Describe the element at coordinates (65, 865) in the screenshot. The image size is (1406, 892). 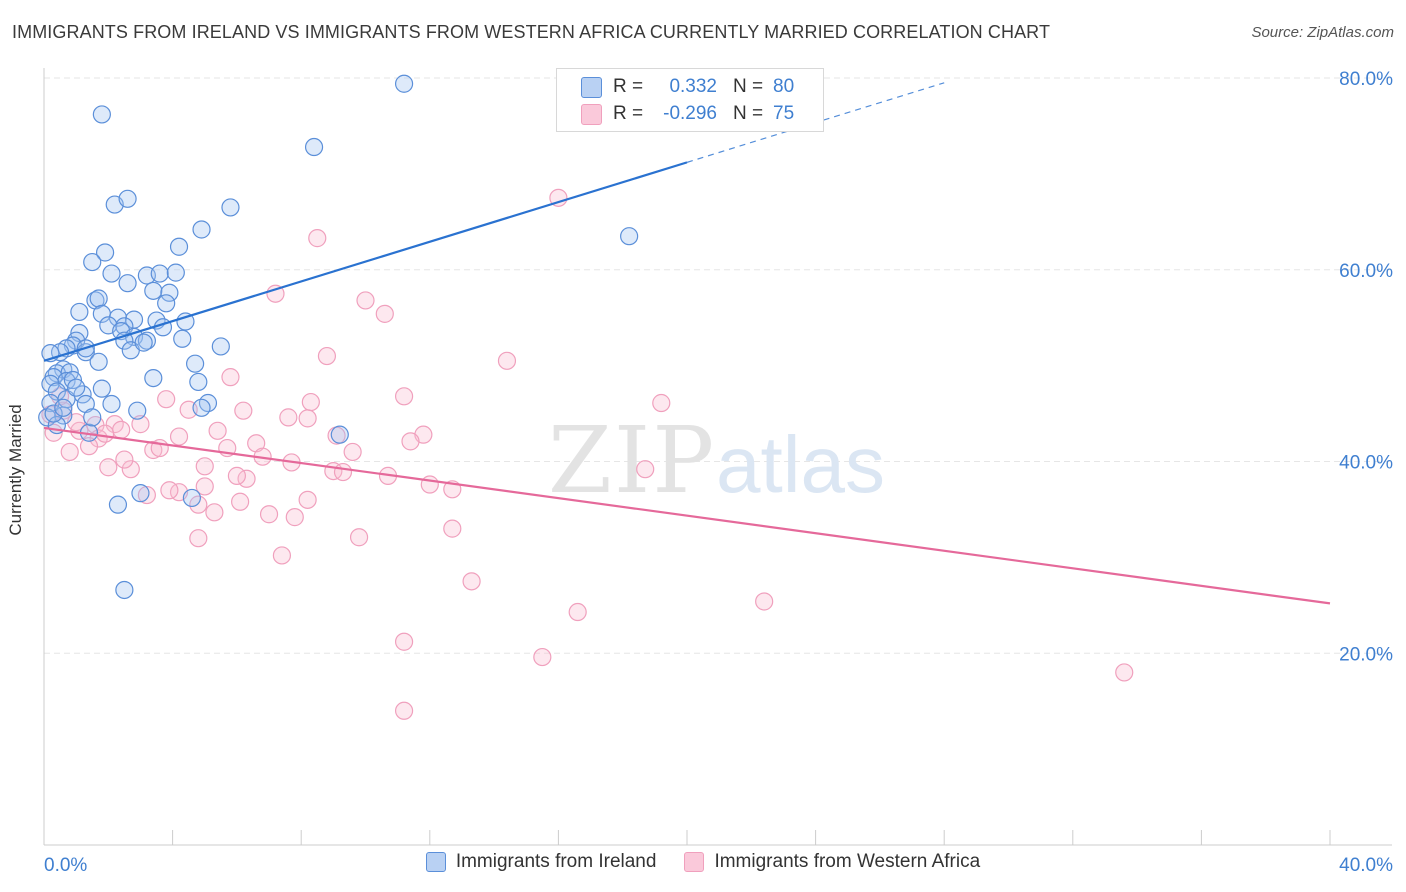
I see `x-tick-label: 0.0%` at that location.